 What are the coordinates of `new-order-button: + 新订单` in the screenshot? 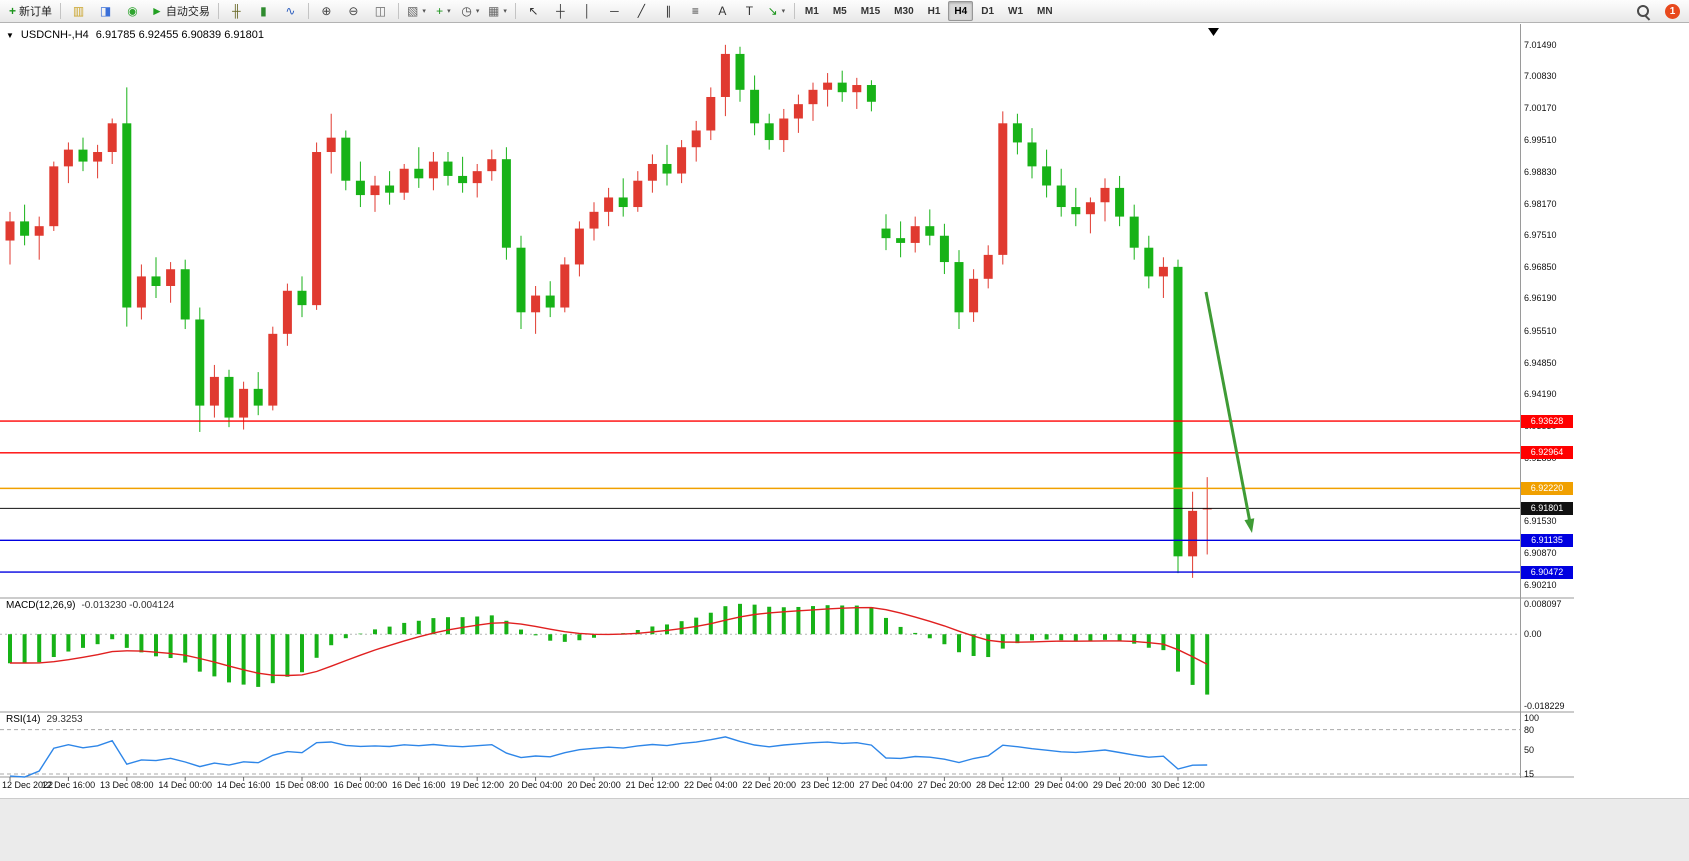 It's located at (30, 11).